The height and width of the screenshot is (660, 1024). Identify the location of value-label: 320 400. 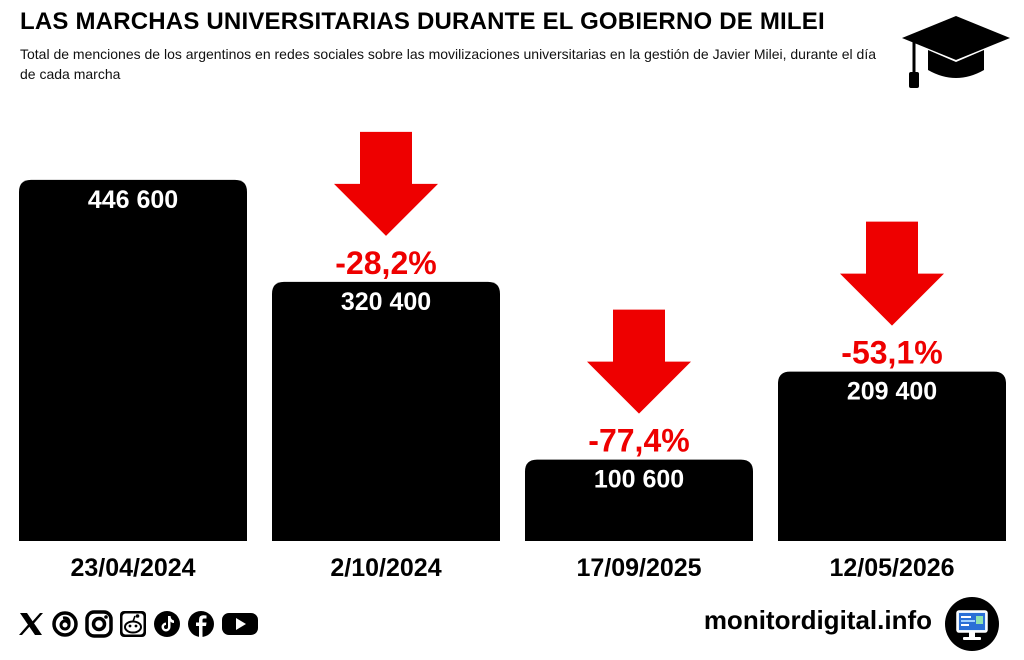
(386, 302).